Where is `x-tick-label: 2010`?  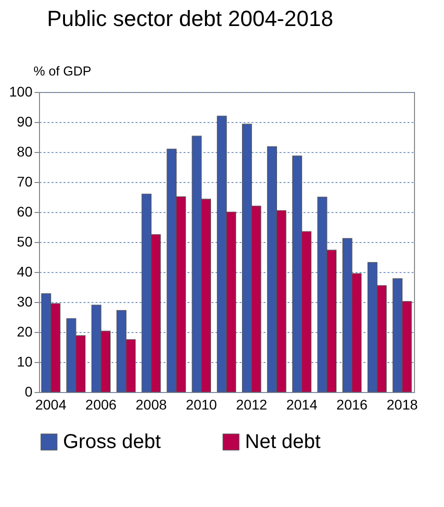
x-tick-label: 2010 is located at coordinates (202, 404).